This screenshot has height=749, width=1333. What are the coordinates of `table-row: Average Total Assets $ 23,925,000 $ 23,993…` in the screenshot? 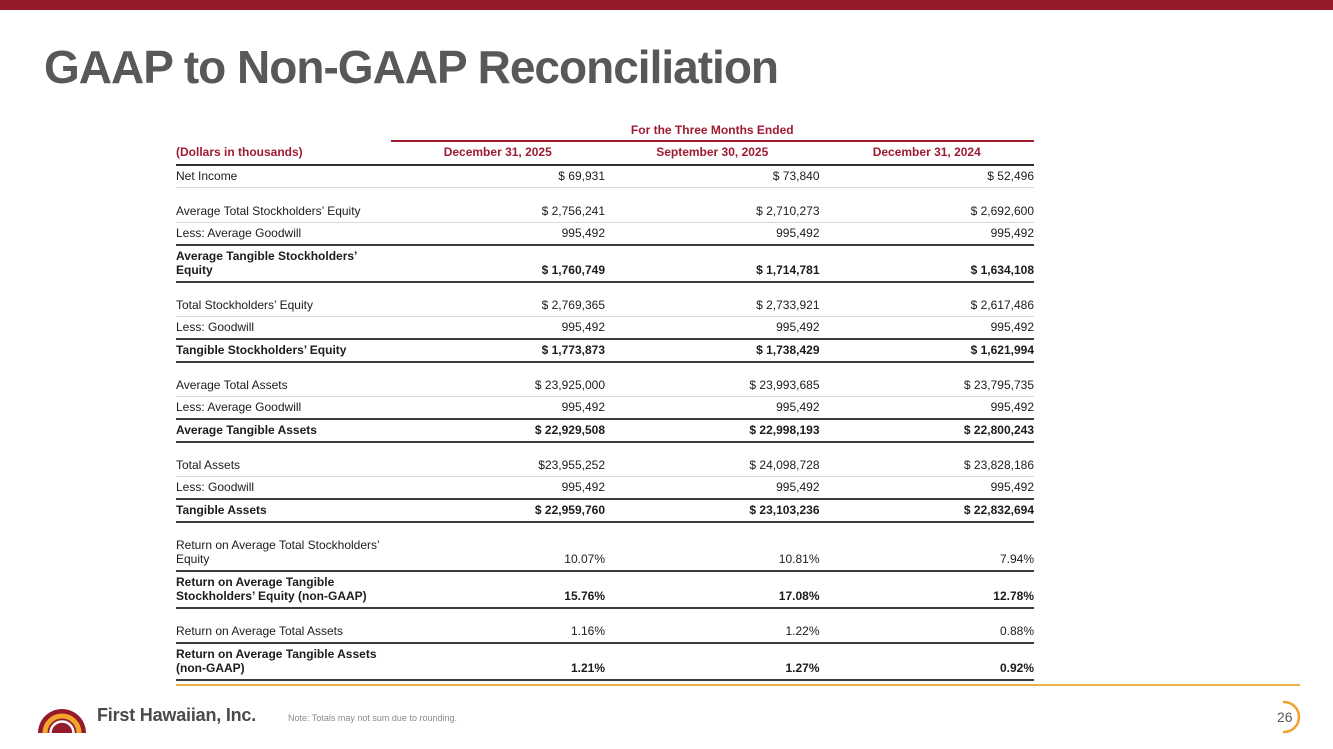 It's located at (605, 385).